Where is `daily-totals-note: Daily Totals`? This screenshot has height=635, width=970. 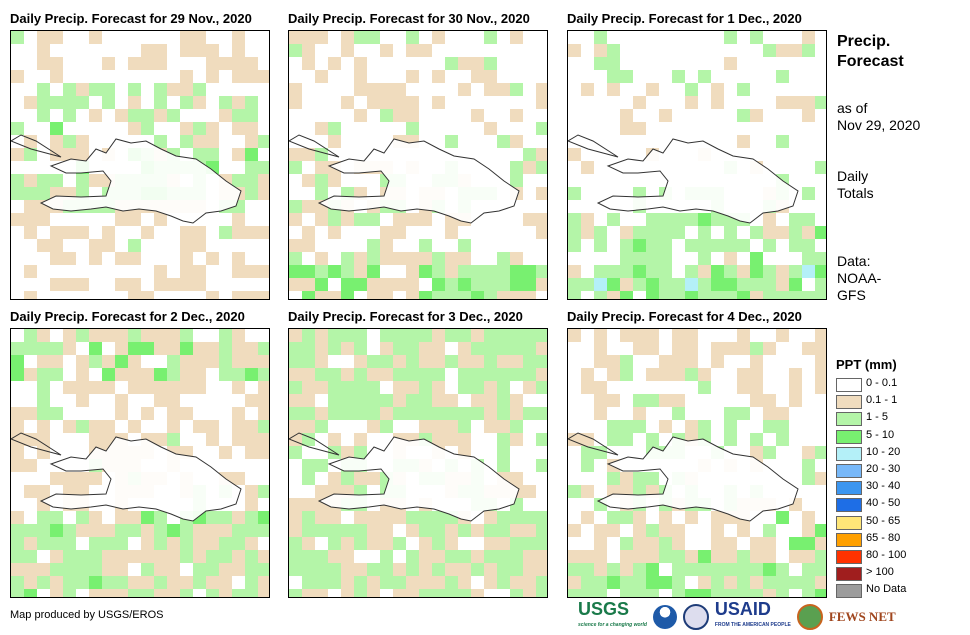
daily-totals-note: Daily Totals is located at coordinates (855, 185).